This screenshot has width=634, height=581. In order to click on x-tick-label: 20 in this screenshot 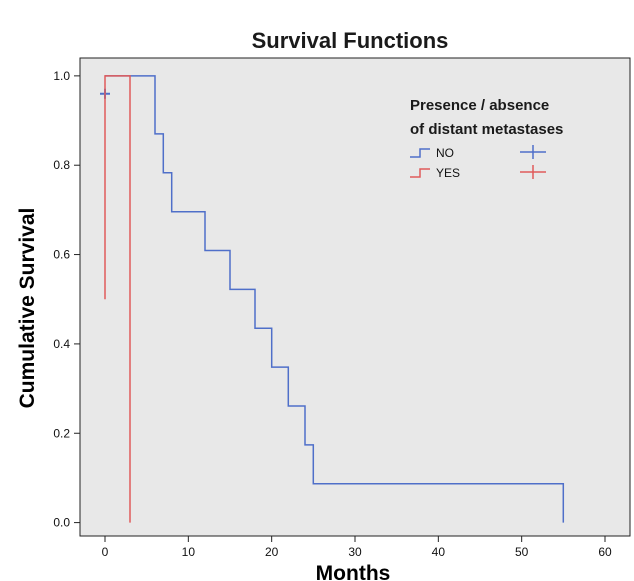, I will do `click(272, 552)`.